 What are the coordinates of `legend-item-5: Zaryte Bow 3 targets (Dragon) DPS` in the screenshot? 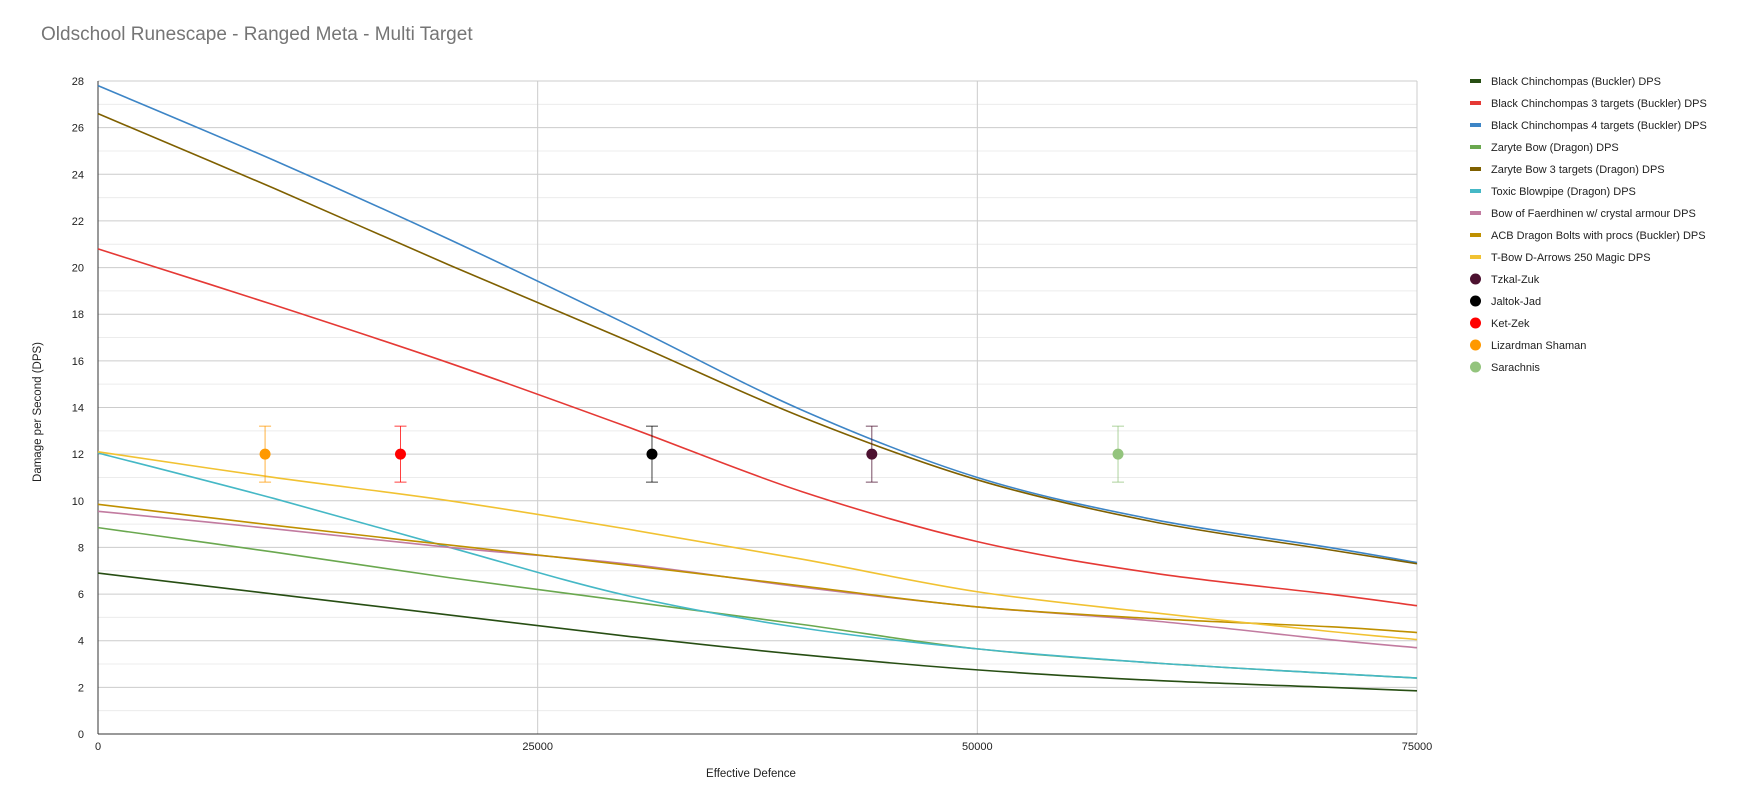 It's located at (1578, 170).